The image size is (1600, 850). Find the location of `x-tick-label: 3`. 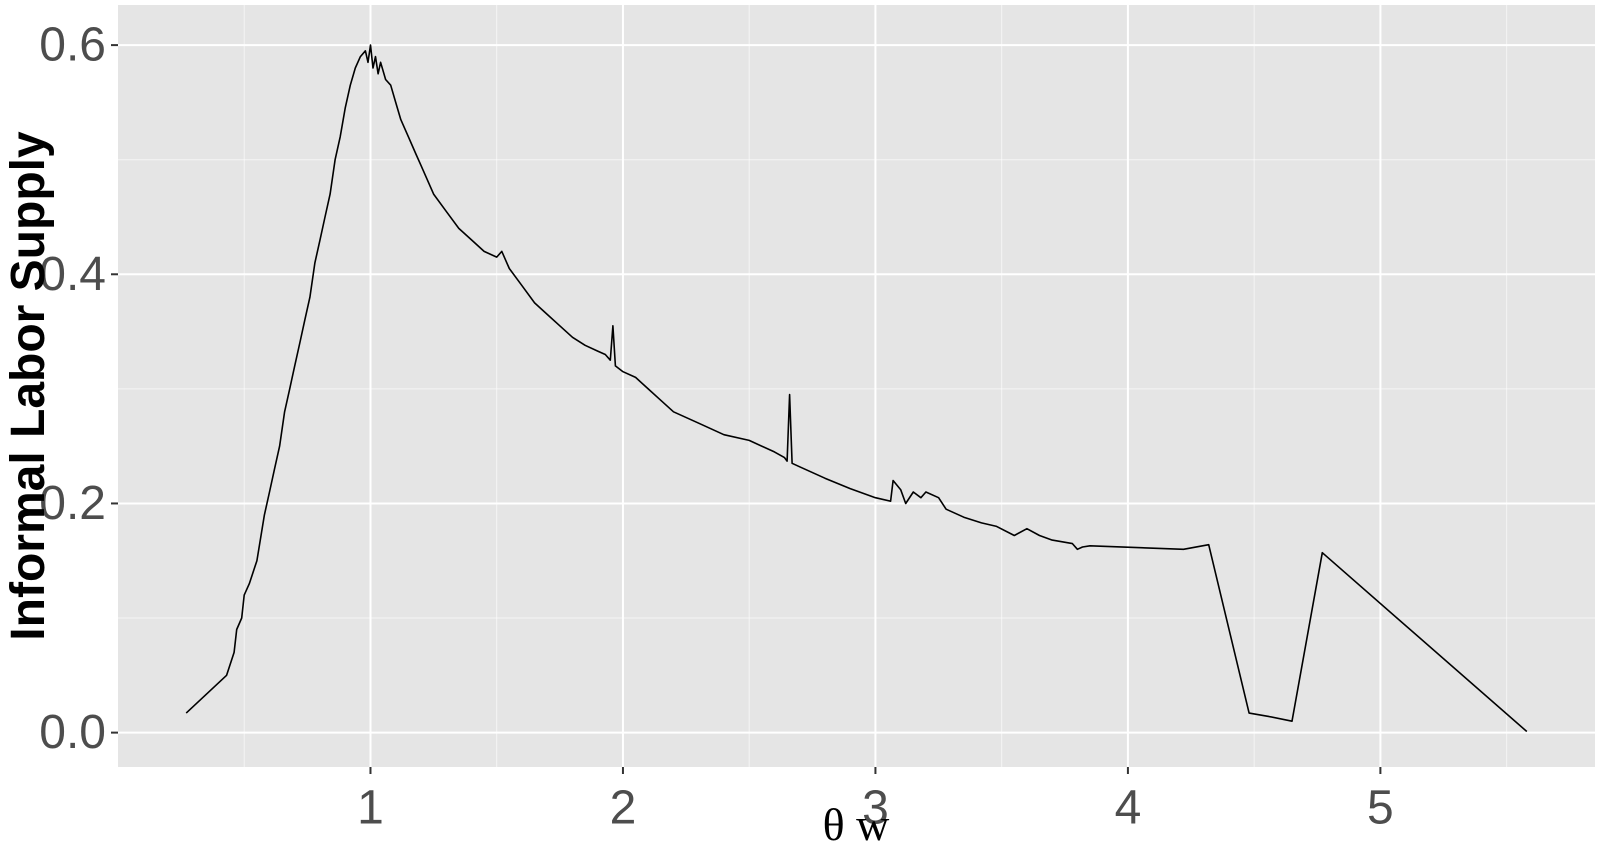

x-tick-label: 3 is located at coordinates (875, 808).